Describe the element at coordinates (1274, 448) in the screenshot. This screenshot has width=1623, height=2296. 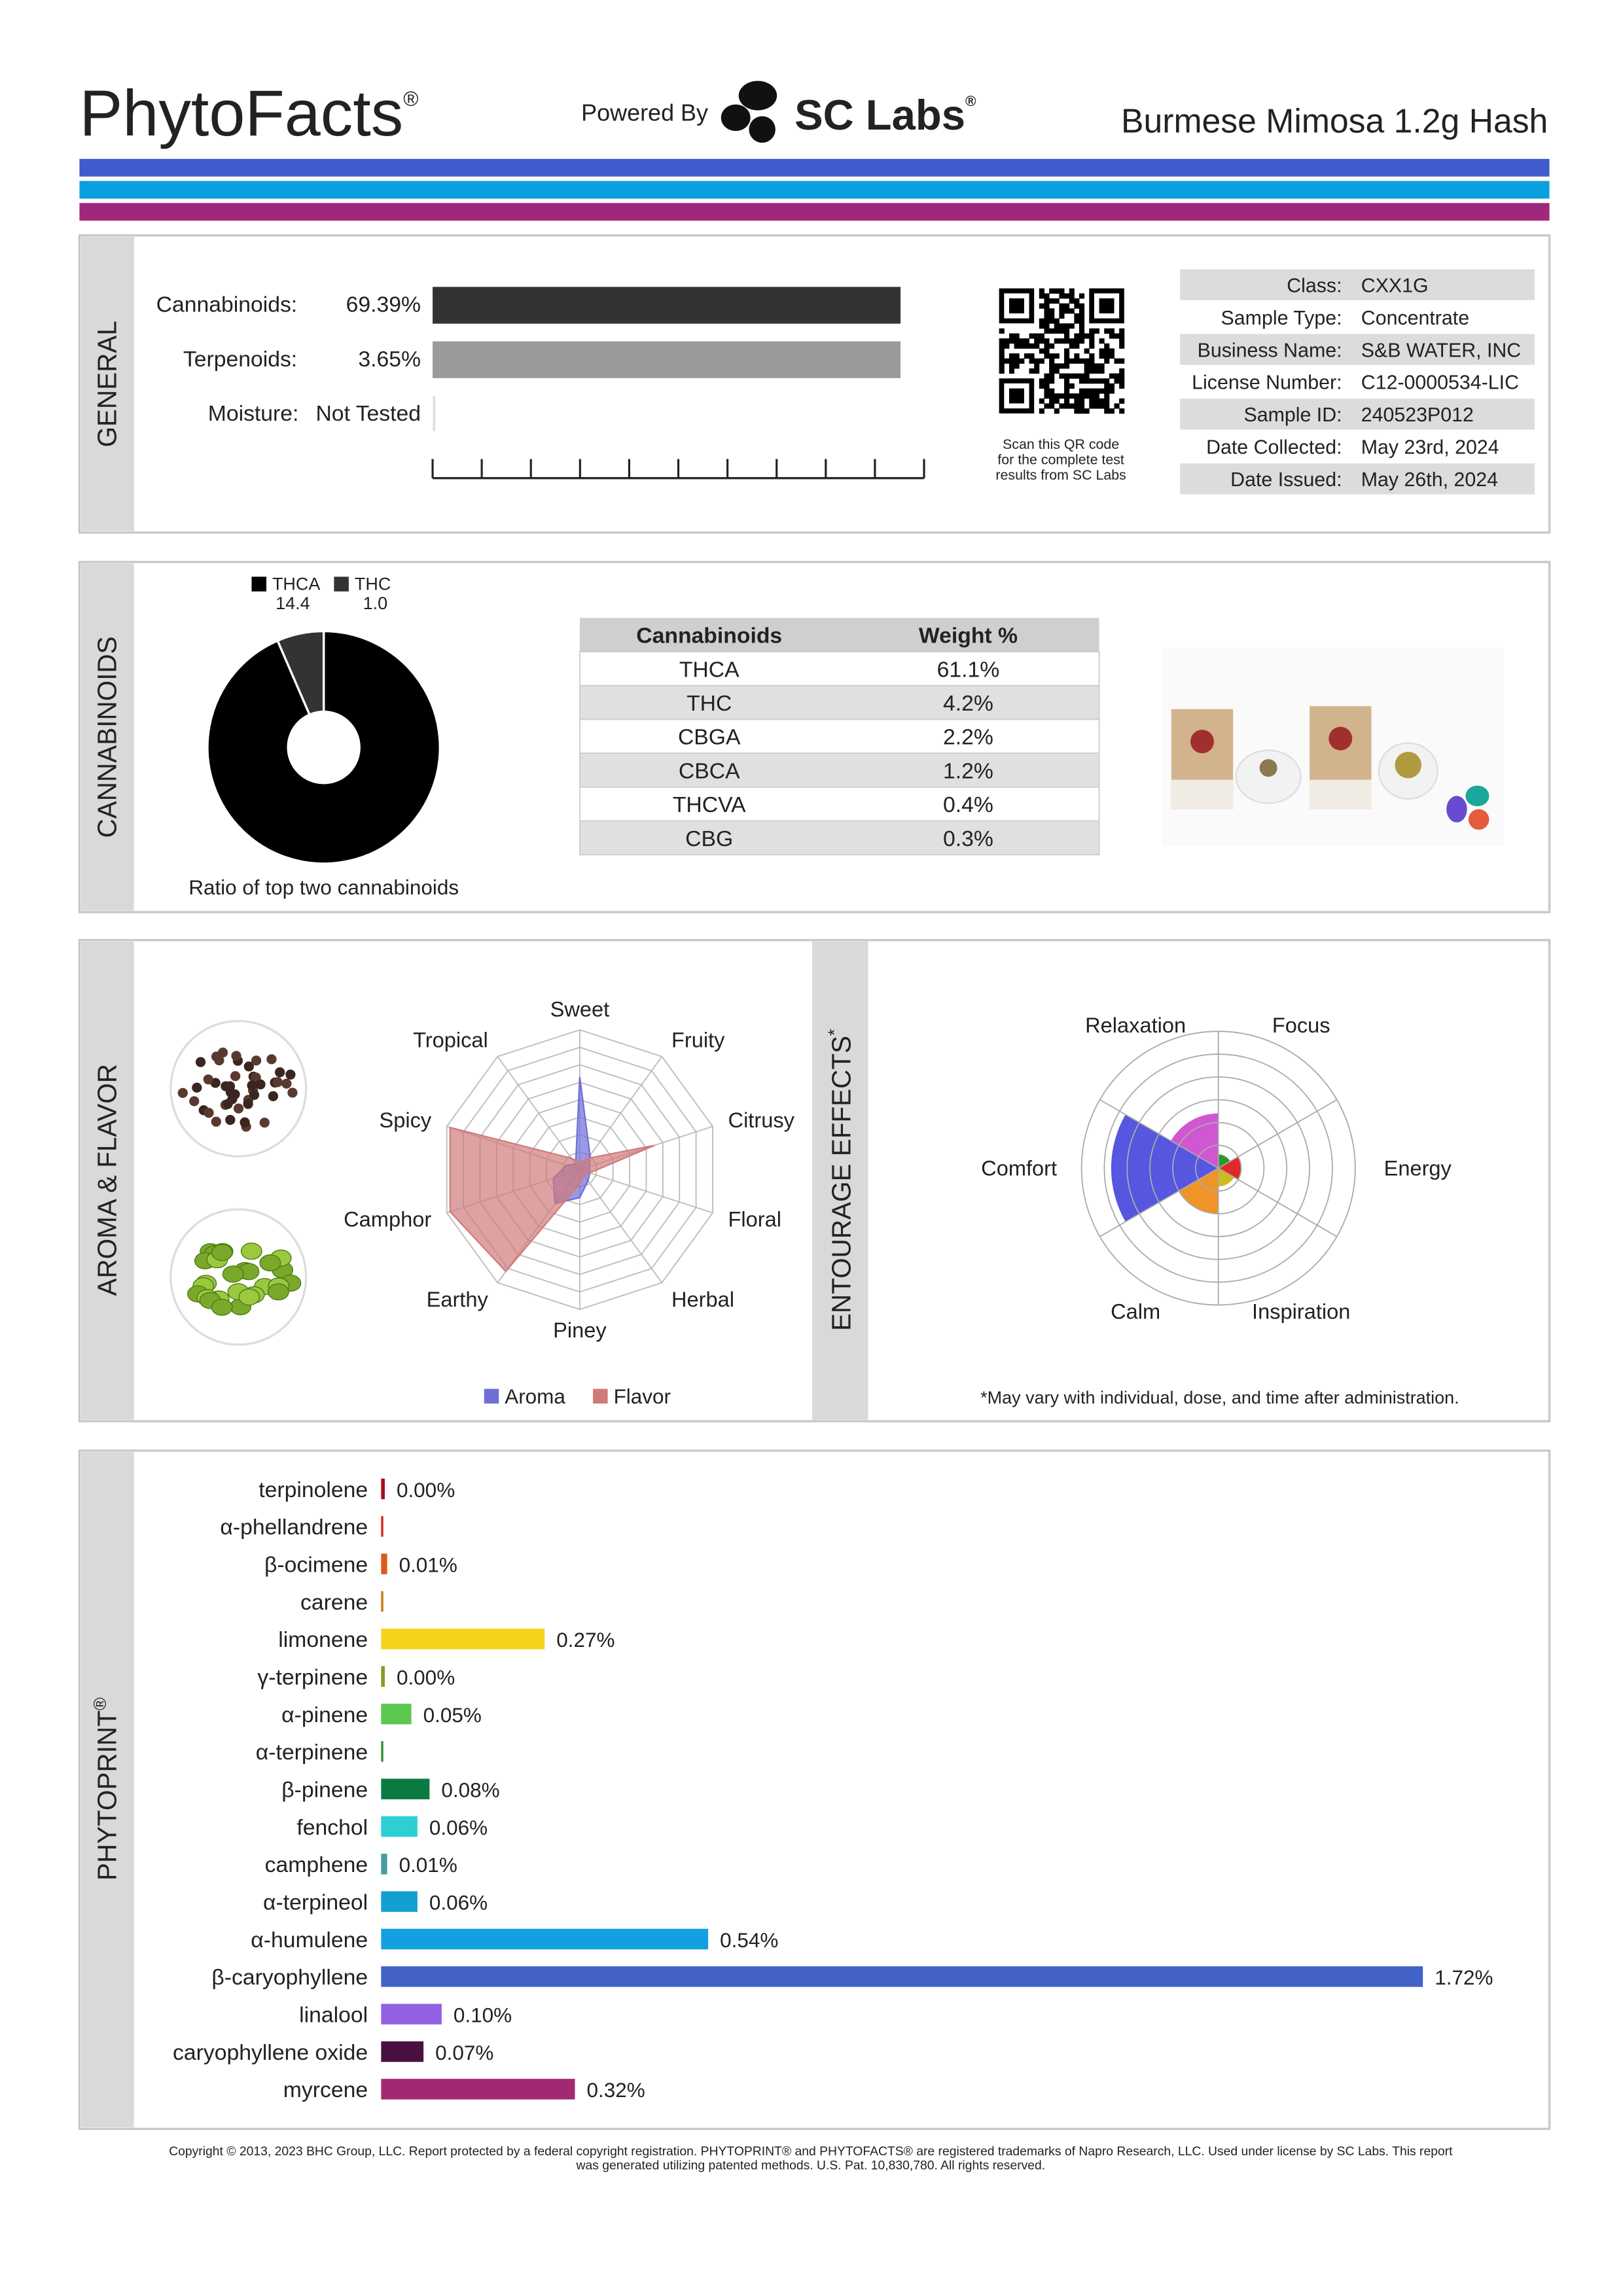
I see `info-label: Date Collected:` at that location.